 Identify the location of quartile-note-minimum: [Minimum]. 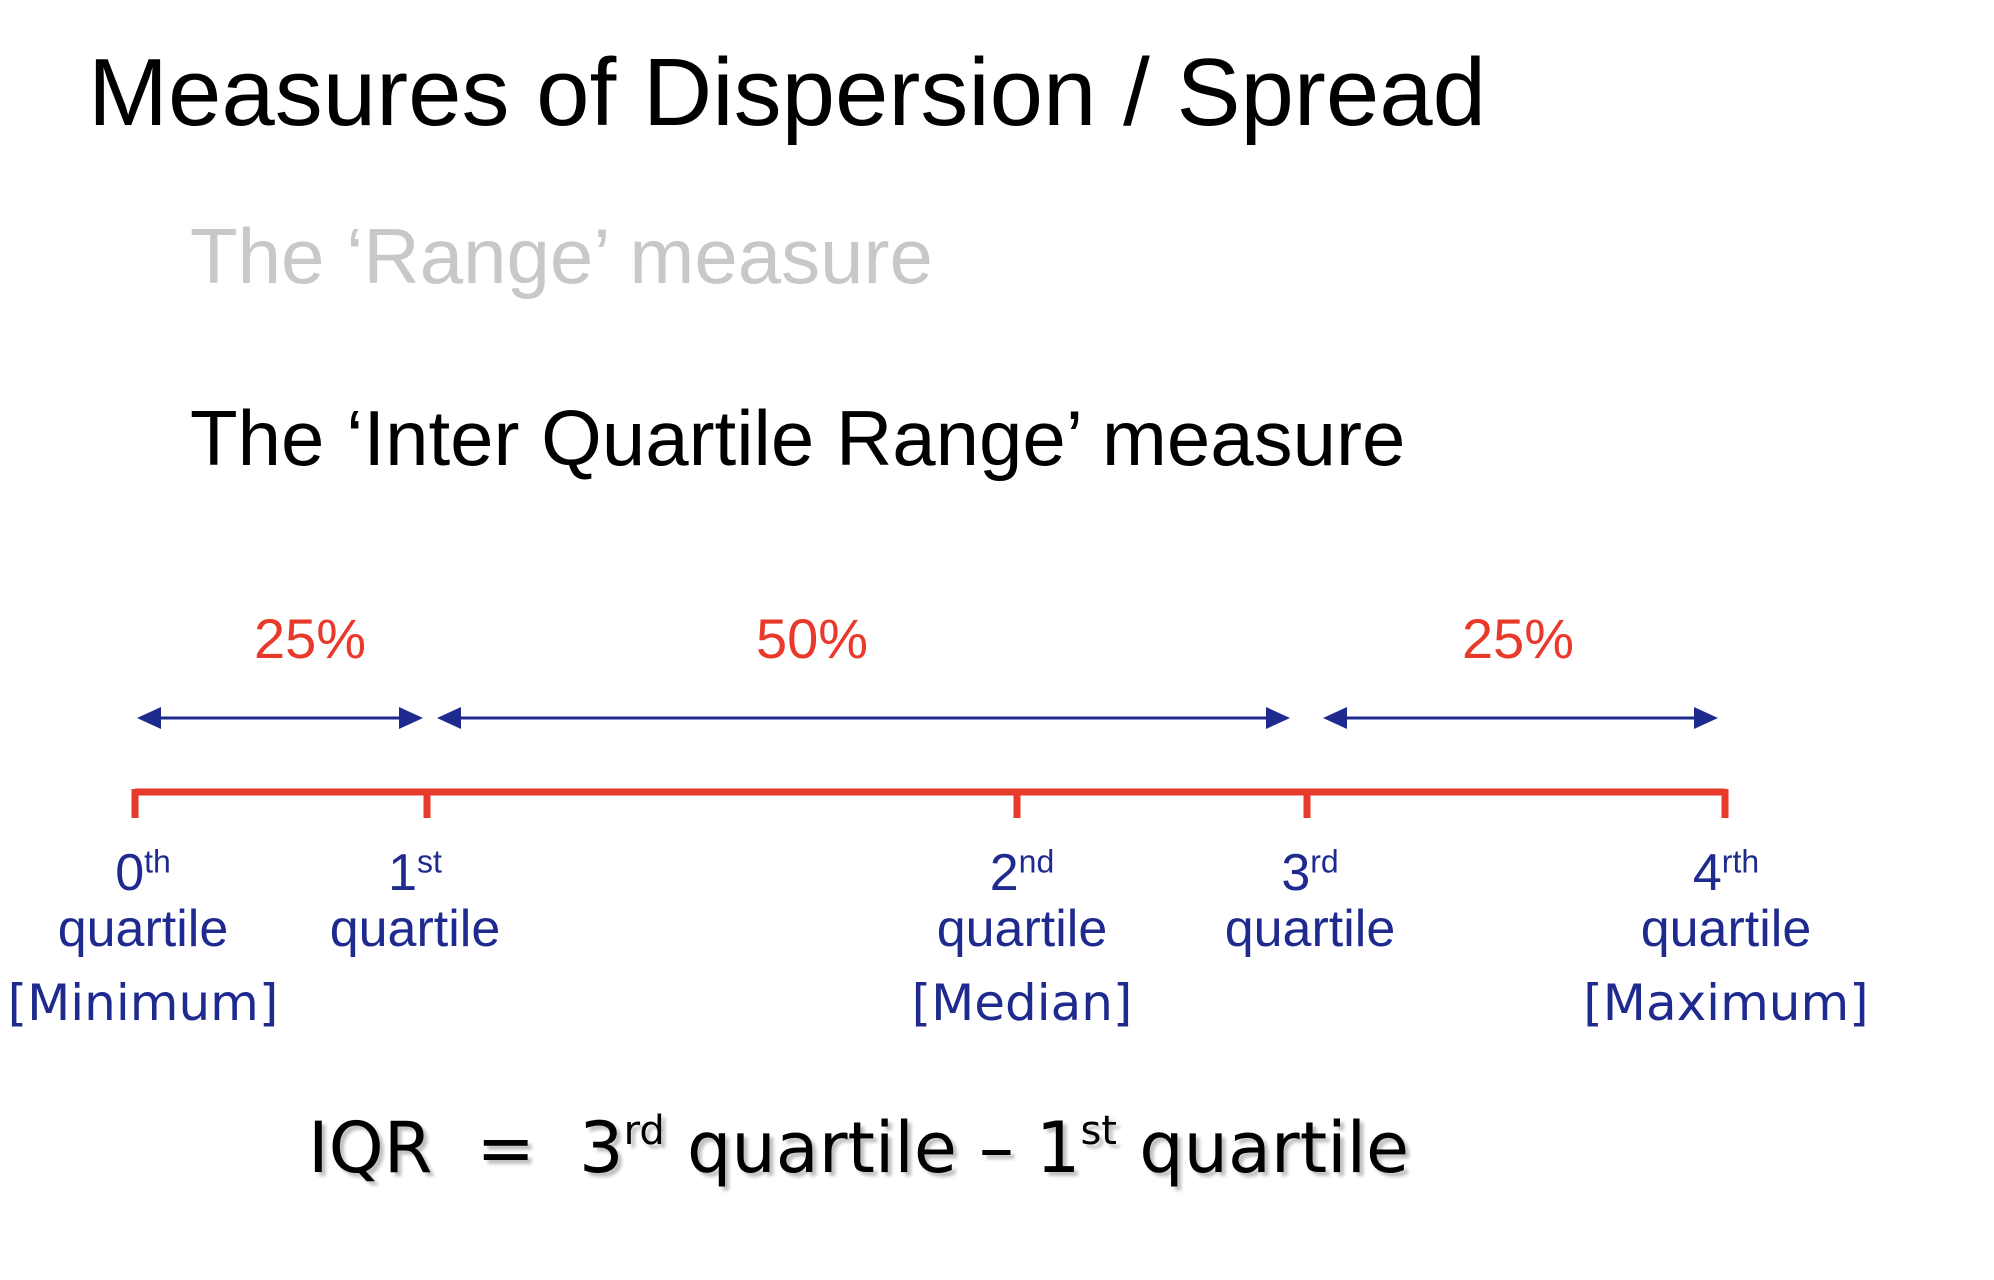
(143, 1002).